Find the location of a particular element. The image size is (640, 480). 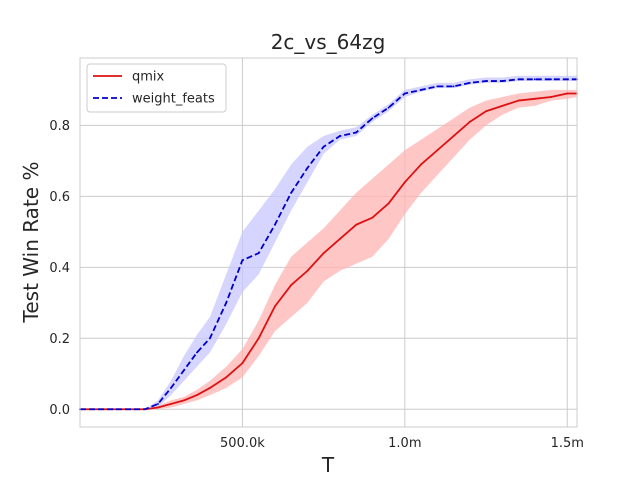

x-tick-labels: 500.0k 1.0m 1.5m is located at coordinates (402, 443).